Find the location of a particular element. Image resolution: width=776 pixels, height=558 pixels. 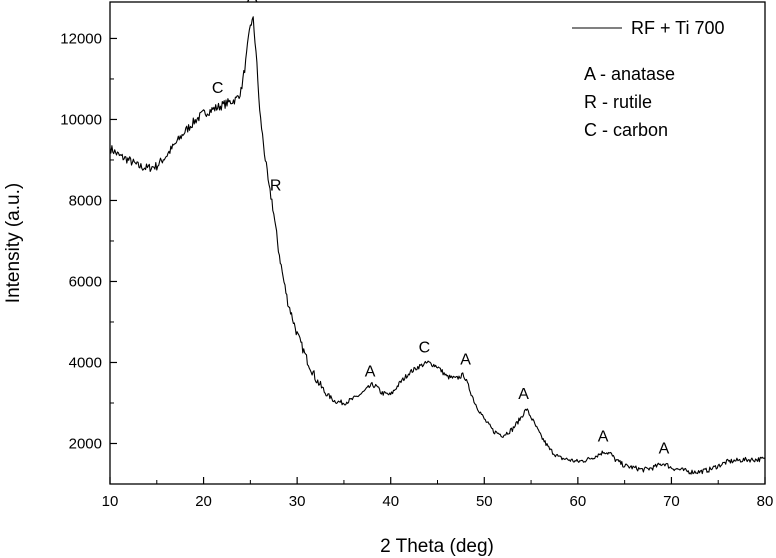

x-axis: 10 20 30 40 50 60 70 80 is located at coordinates (438, 493).